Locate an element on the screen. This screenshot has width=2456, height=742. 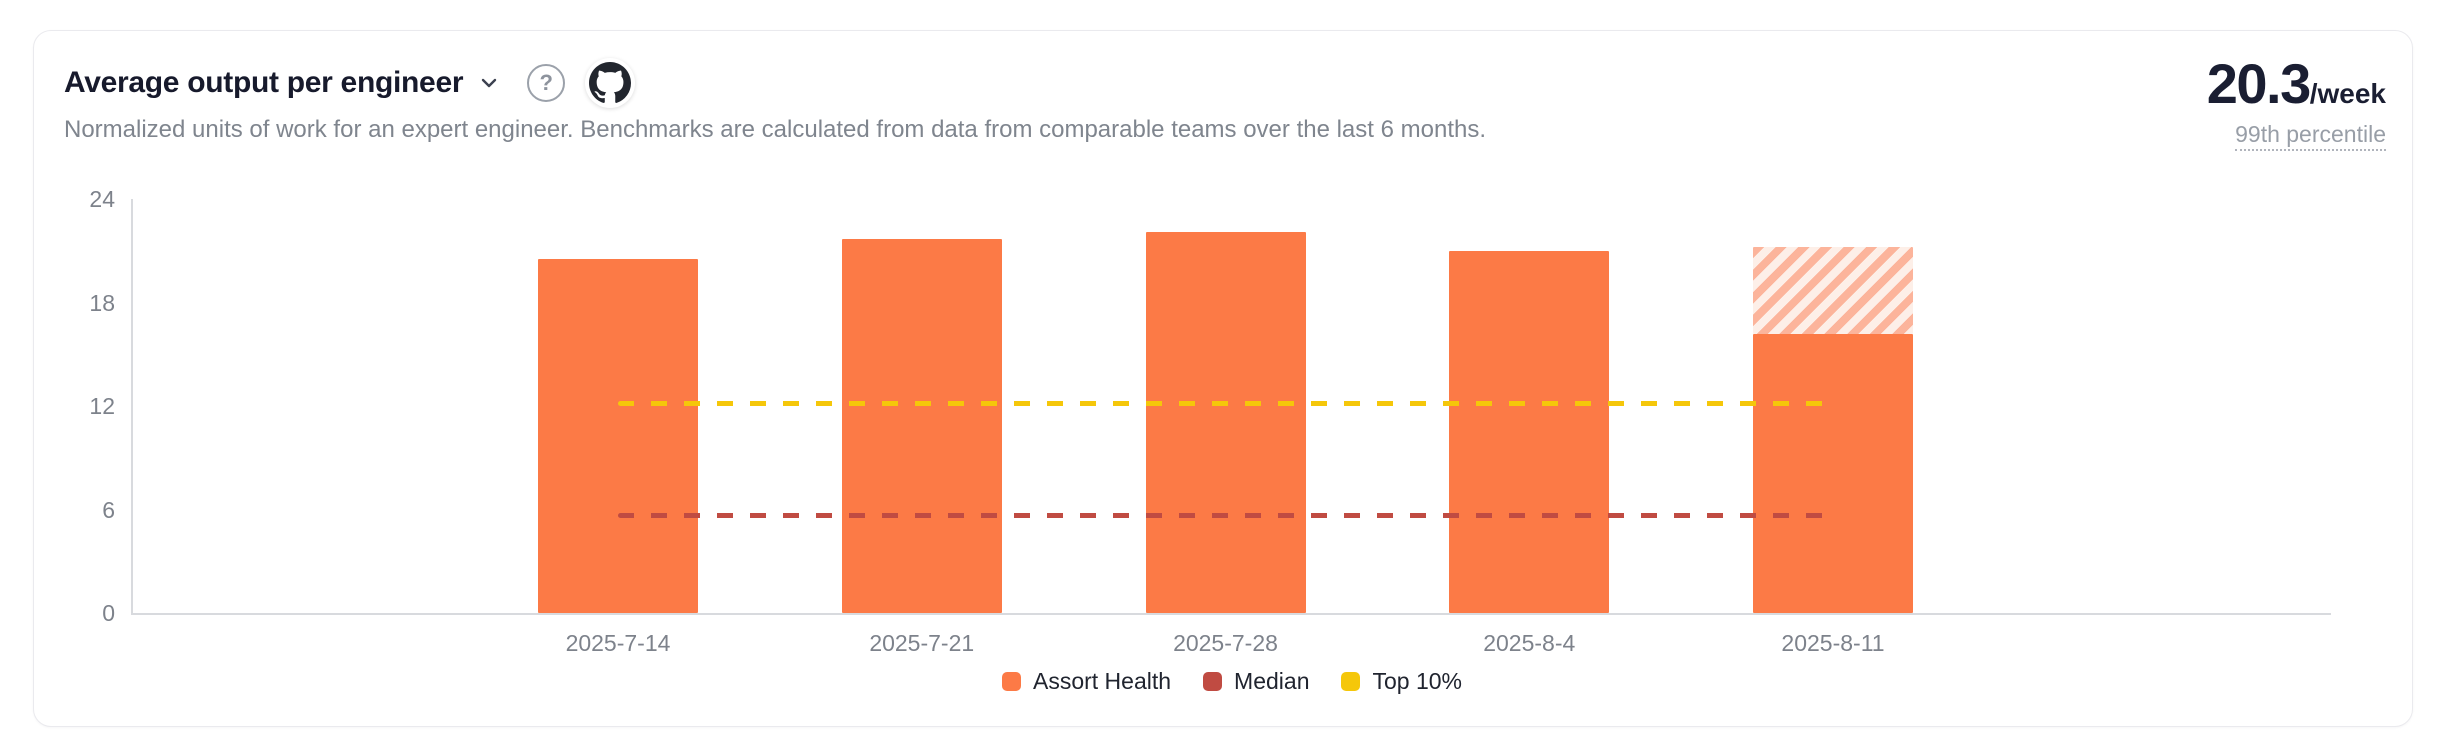
y-tick-label: 6 is located at coordinates (108, 509).